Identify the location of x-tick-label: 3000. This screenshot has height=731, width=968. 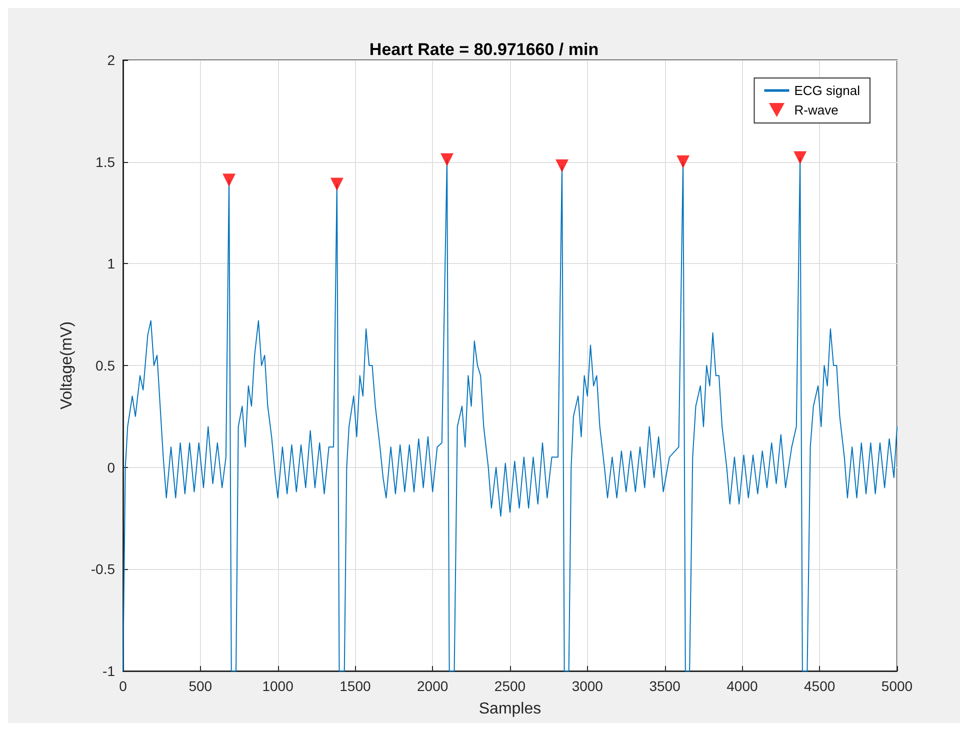
(588, 686).